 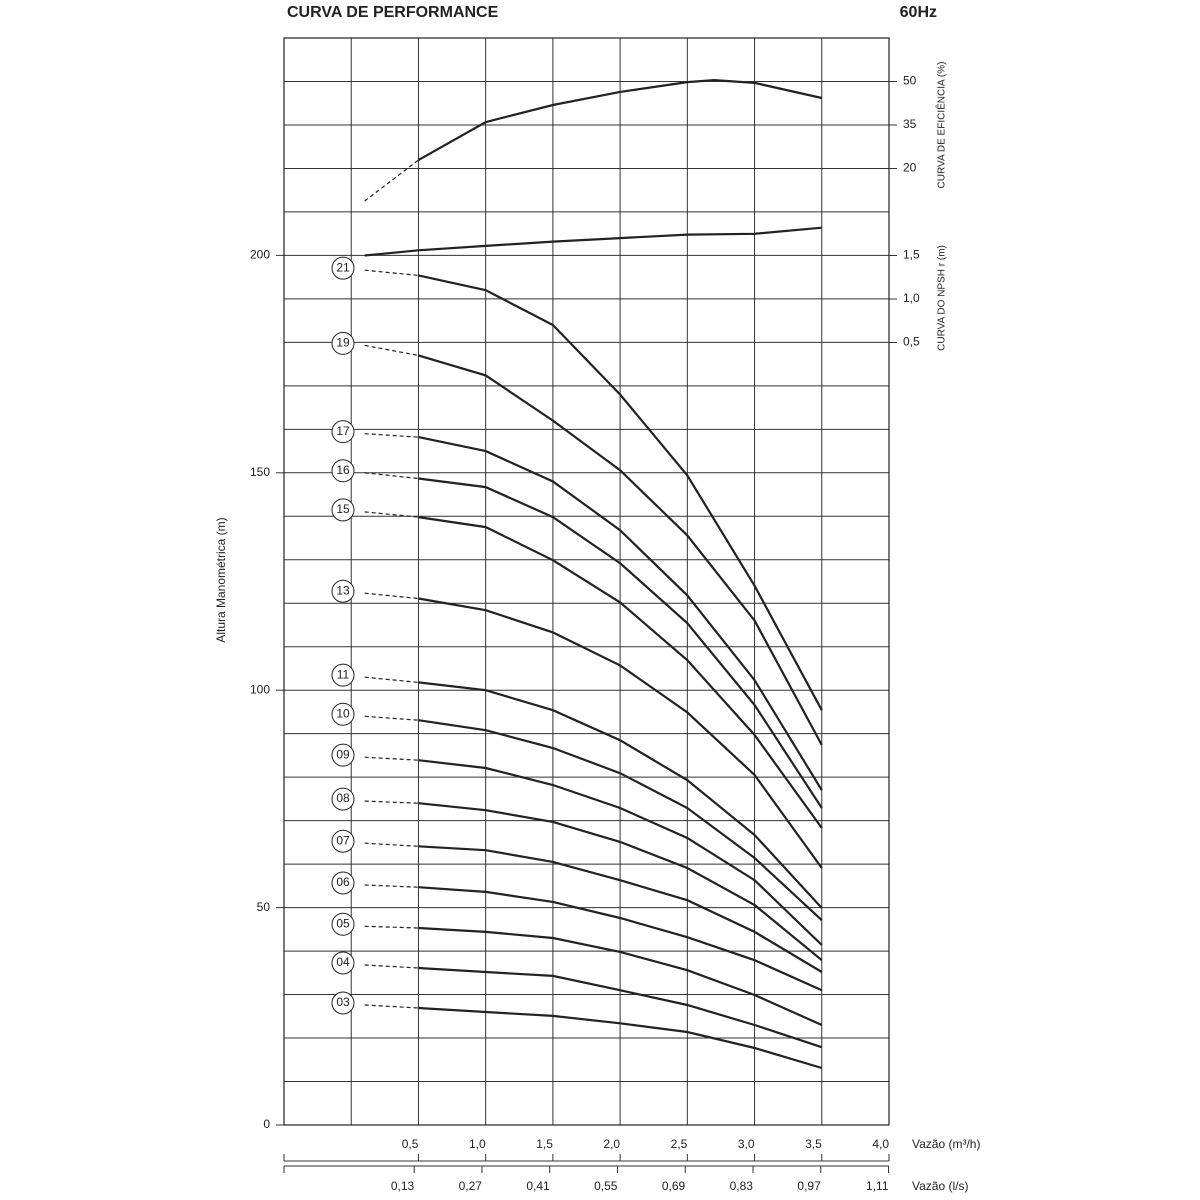 What do you see at coordinates (942, 298) in the screenshot?
I see `npsh-axis-label: CURVA DO NPSH r (m)` at bounding box center [942, 298].